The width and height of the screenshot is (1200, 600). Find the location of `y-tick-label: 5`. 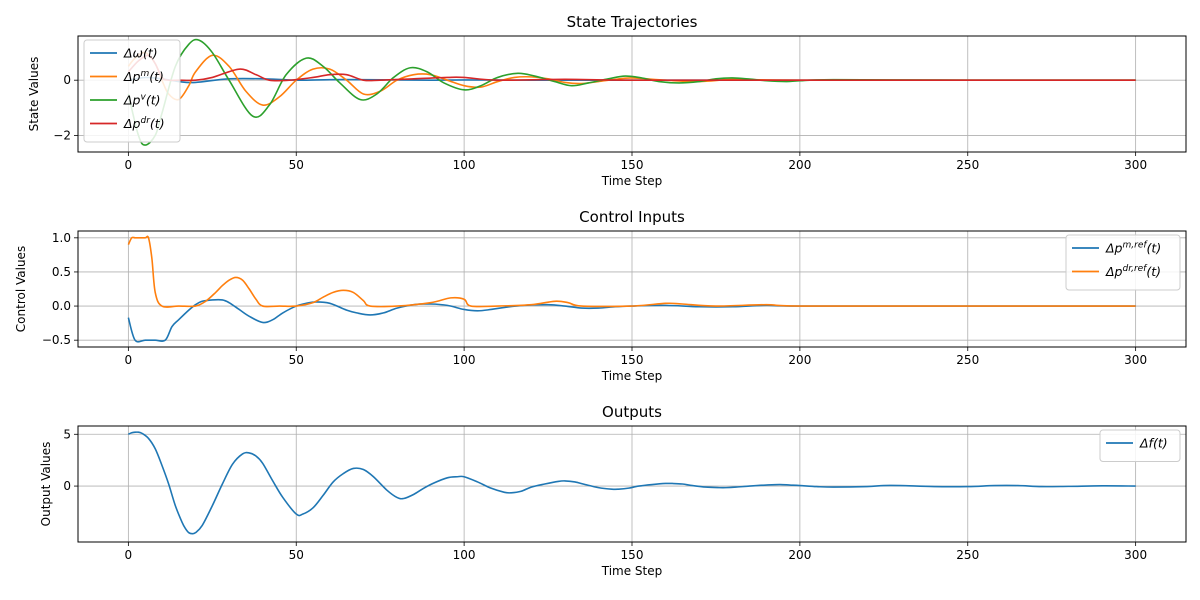

y-tick-label: 5 is located at coordinates (67, 434).